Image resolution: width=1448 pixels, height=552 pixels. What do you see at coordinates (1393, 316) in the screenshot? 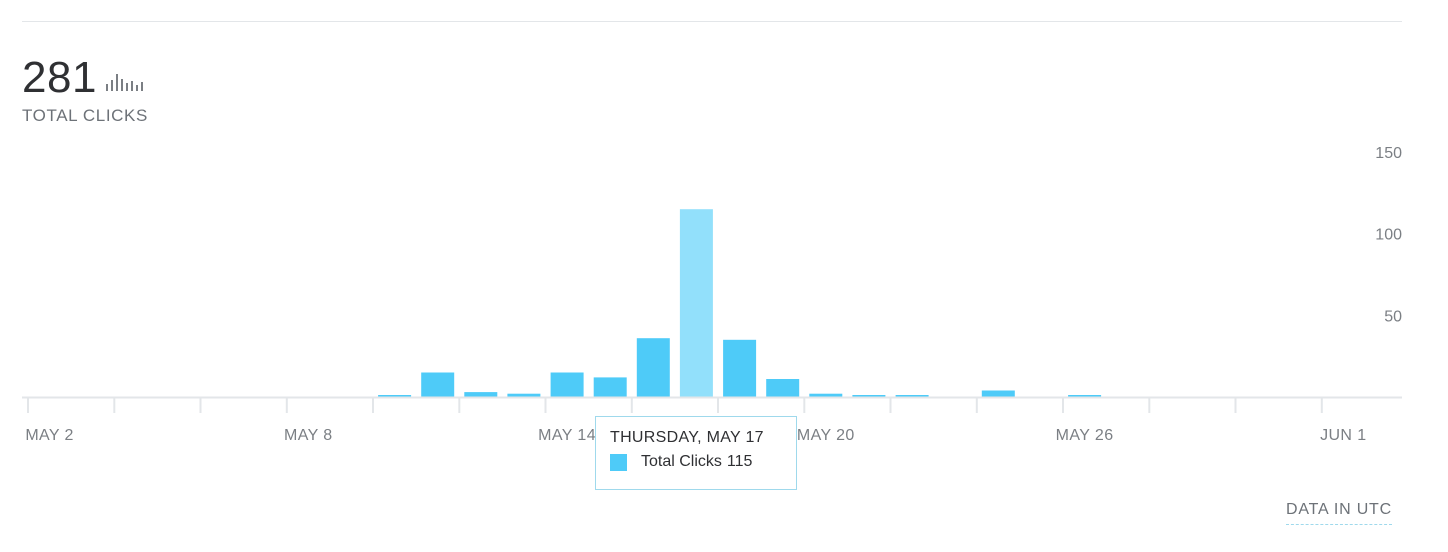
I see `y-tick-label: 50` at bounding box center [1393, 316].